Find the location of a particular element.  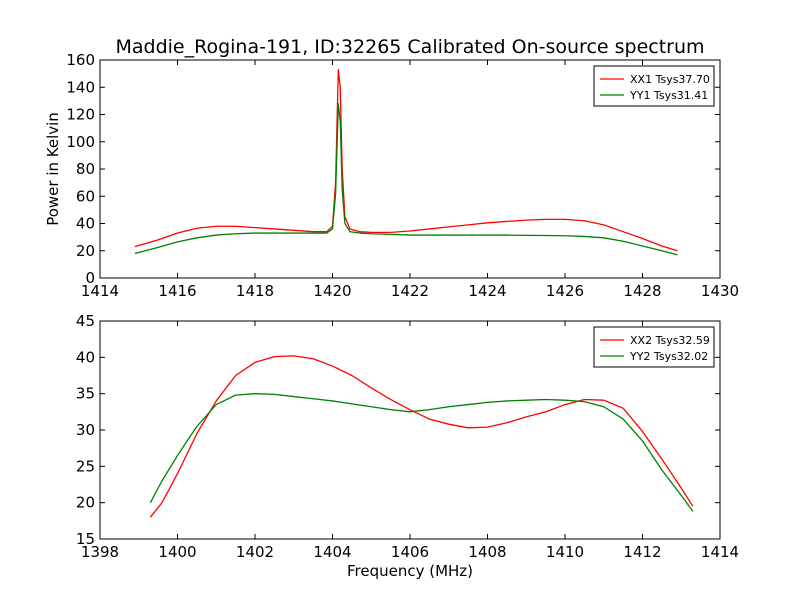

y-tick-label: 25 is located at coordinates (85, 466).